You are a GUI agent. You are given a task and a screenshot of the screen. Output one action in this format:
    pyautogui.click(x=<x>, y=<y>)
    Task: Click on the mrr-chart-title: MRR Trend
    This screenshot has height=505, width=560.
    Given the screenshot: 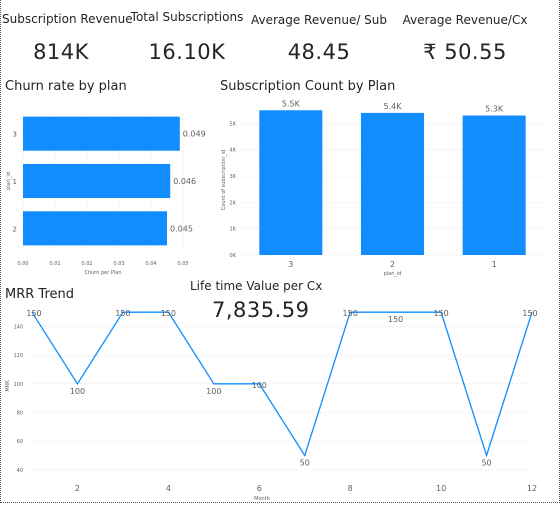 What is the action you would take?
    pyautogui.click(x=39, y=294)
    